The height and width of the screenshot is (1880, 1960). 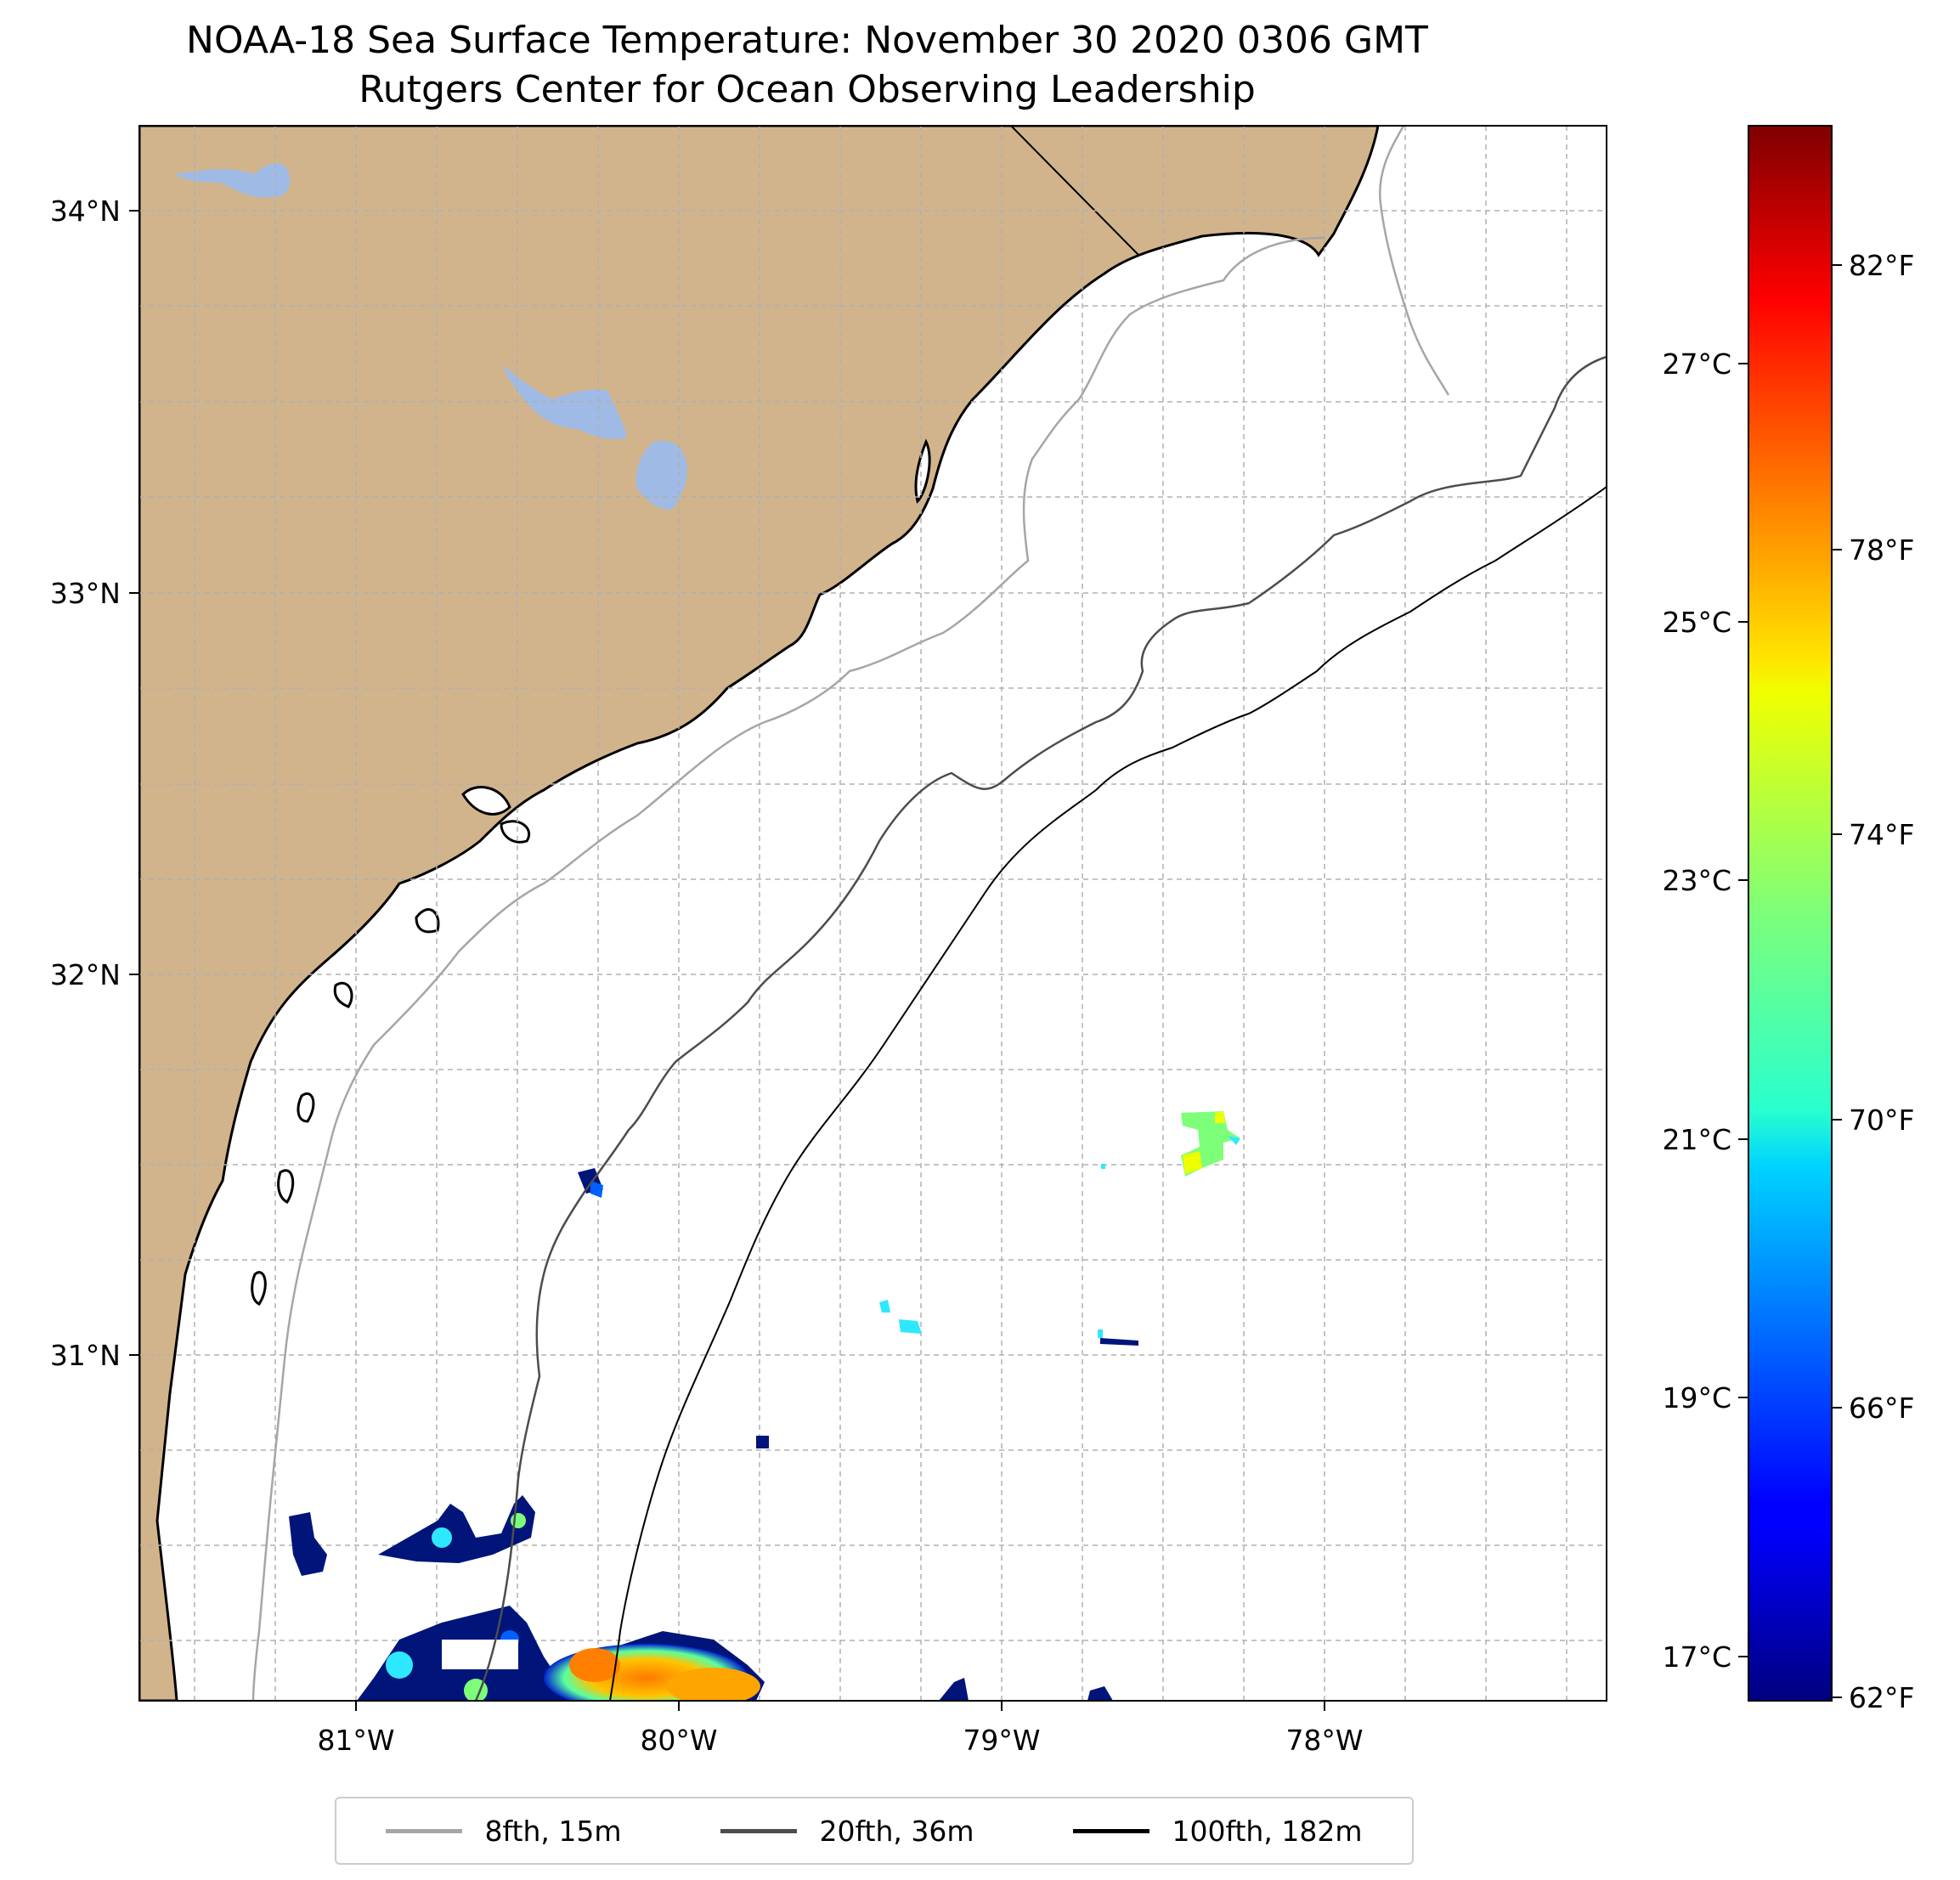 I want to click on isobath-legend: 8fth, 15m 20fth, 36m 100fth, 182m, so click(x=875, y=1831).